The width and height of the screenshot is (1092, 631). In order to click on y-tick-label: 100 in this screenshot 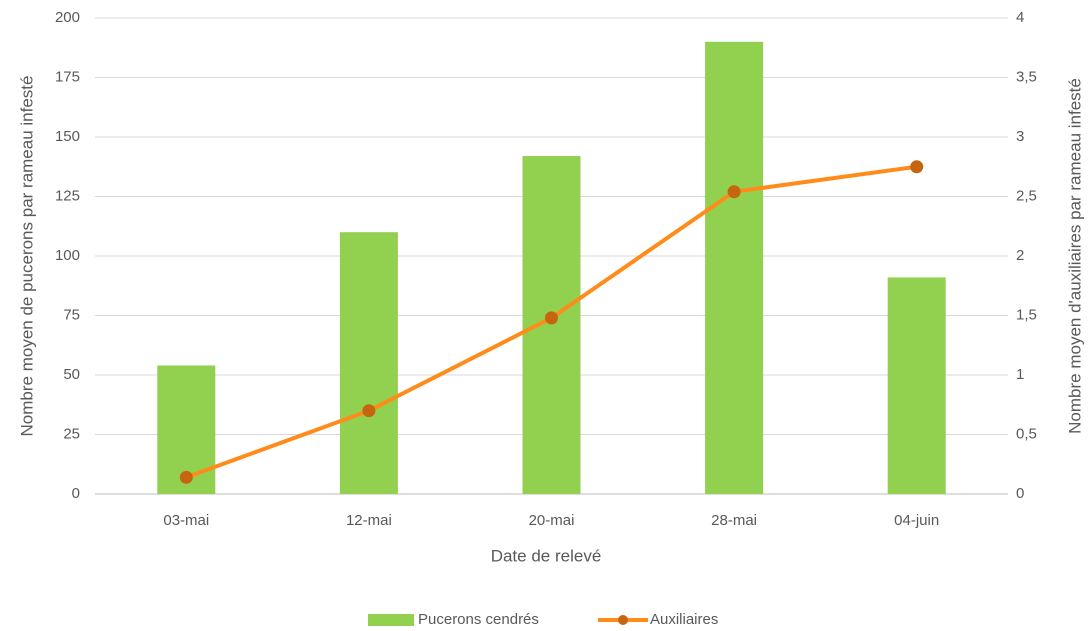, I will do `click(67, 255)`.